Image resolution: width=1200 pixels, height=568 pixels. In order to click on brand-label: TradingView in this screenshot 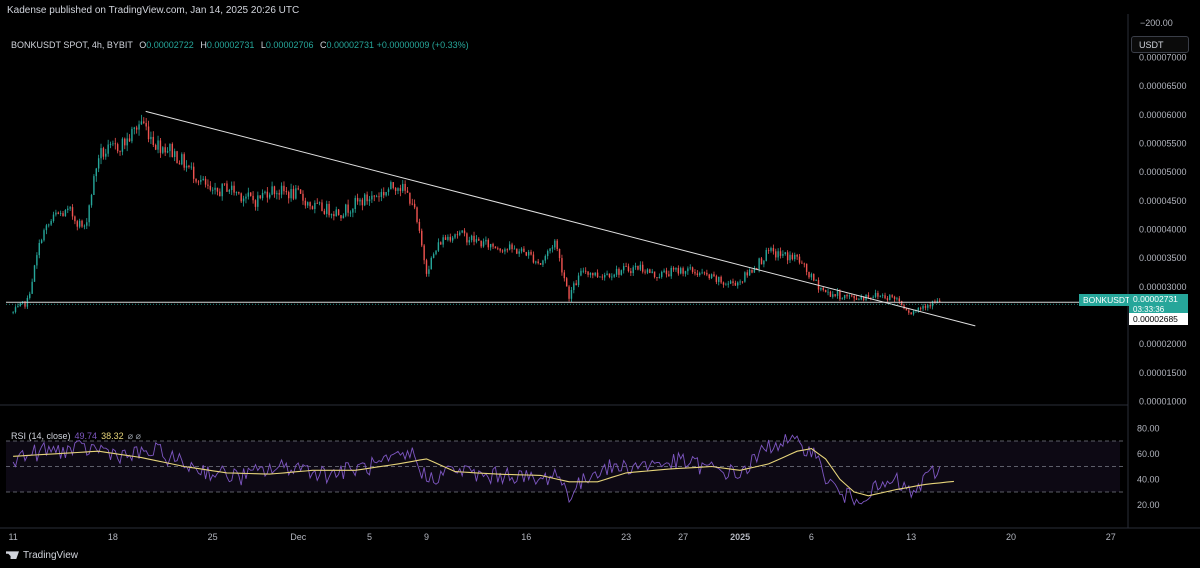, I will do `click(51, 555)`.